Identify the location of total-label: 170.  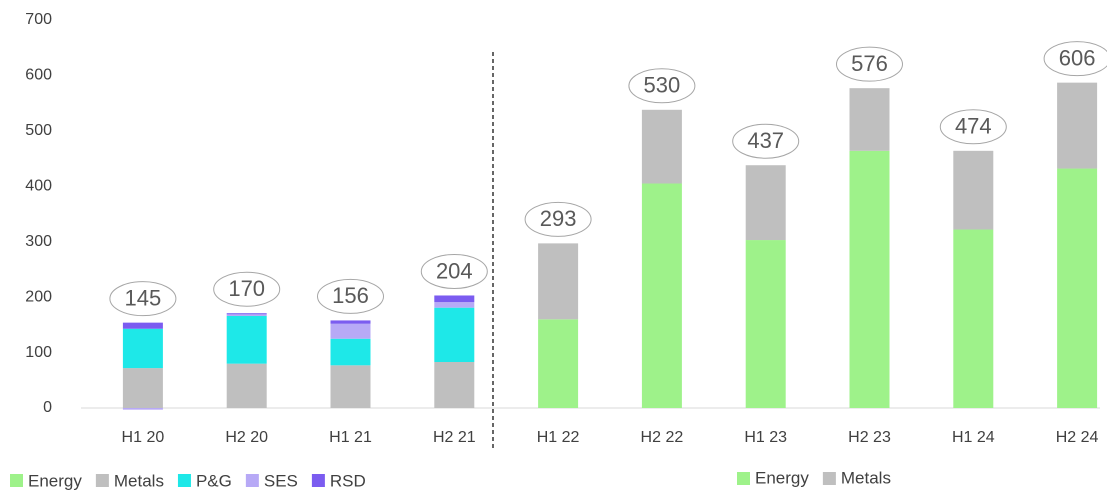
(246, 288).